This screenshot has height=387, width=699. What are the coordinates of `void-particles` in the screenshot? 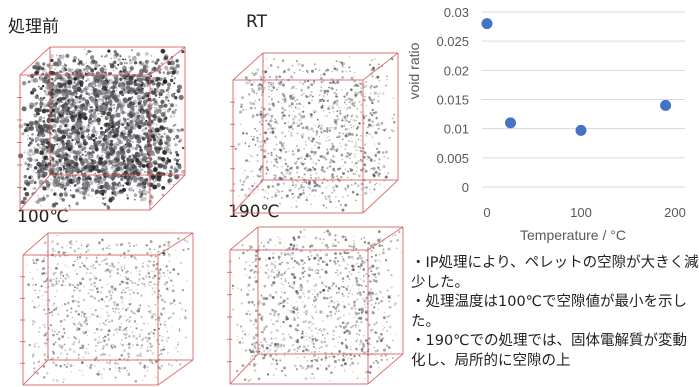 It's located at (314, 134).